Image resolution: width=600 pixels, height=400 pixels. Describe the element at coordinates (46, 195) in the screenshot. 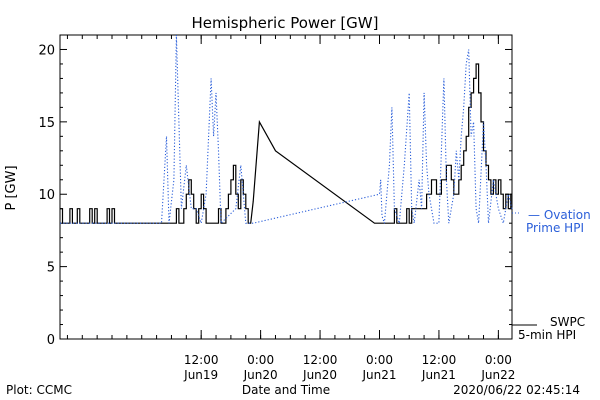

I see `y-tick-label: 10` at that location.